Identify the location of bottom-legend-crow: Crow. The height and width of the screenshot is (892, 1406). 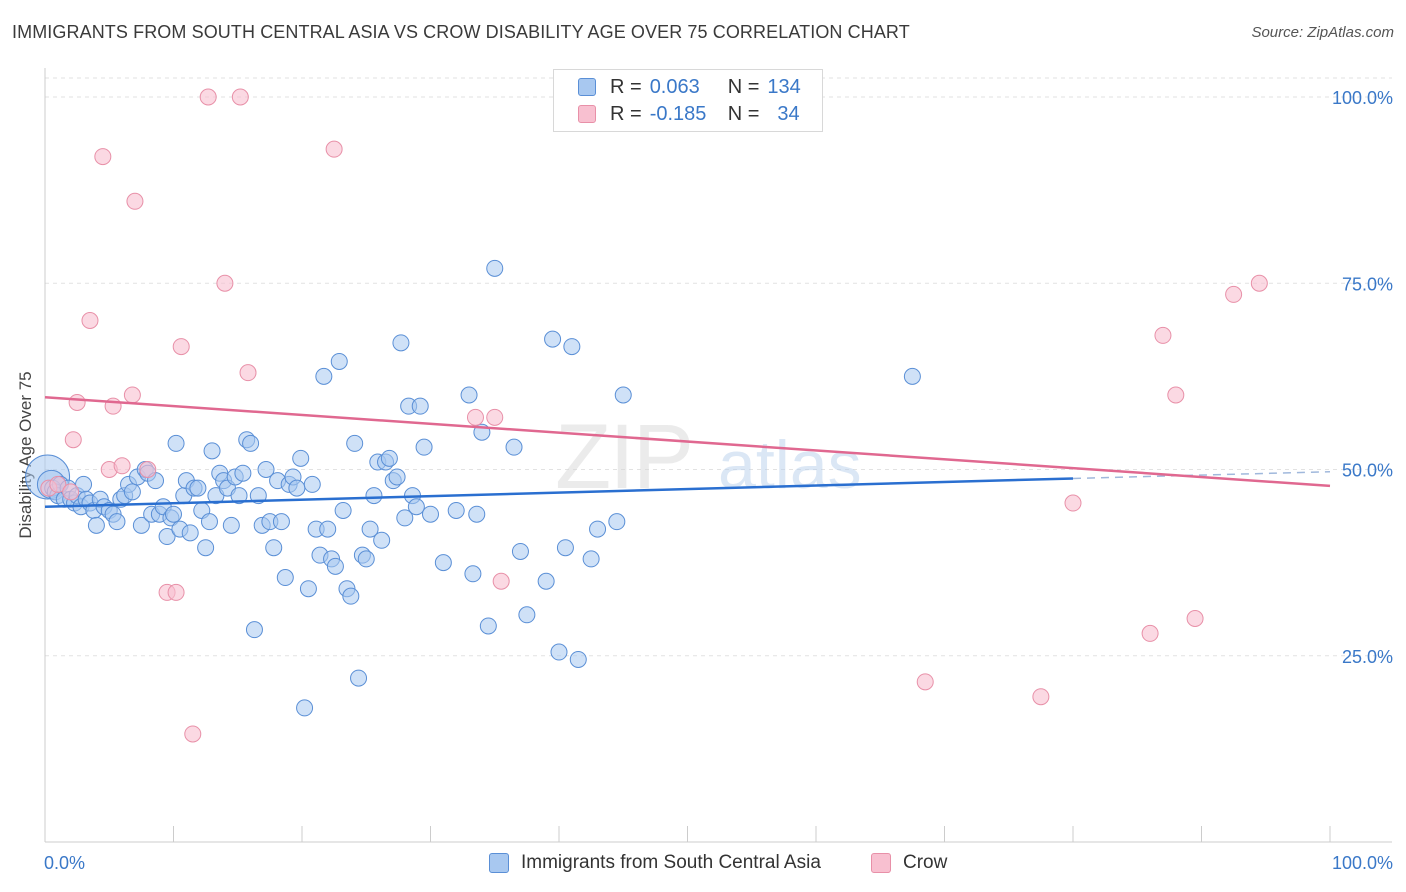
(909, 863).